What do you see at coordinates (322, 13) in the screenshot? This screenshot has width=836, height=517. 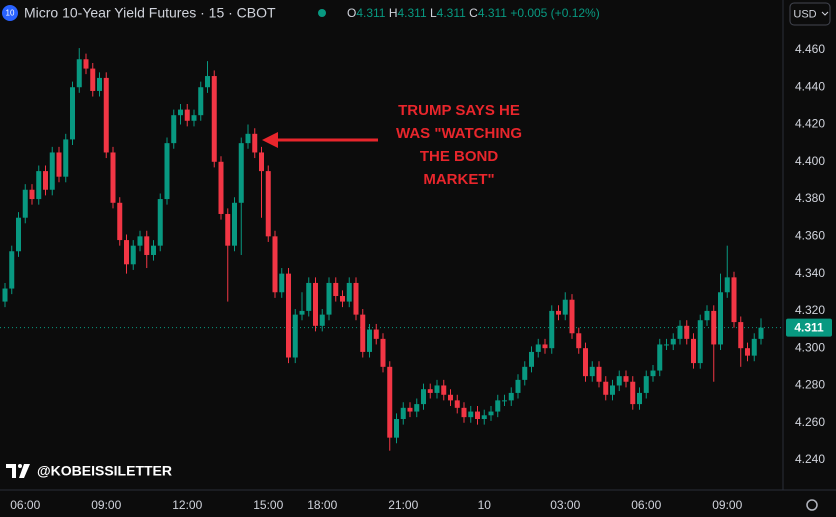 I see `status-dot` at bounding box center [322, 13].